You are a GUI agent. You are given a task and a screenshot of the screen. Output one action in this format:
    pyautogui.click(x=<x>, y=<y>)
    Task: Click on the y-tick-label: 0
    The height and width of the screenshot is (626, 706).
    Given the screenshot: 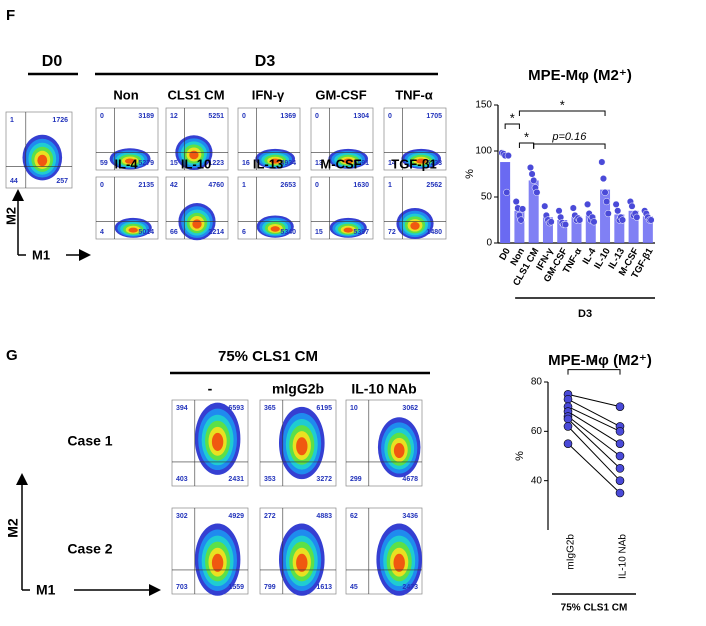 What is the action you would take?
    pyautogui.click(x=489, y=243)
    